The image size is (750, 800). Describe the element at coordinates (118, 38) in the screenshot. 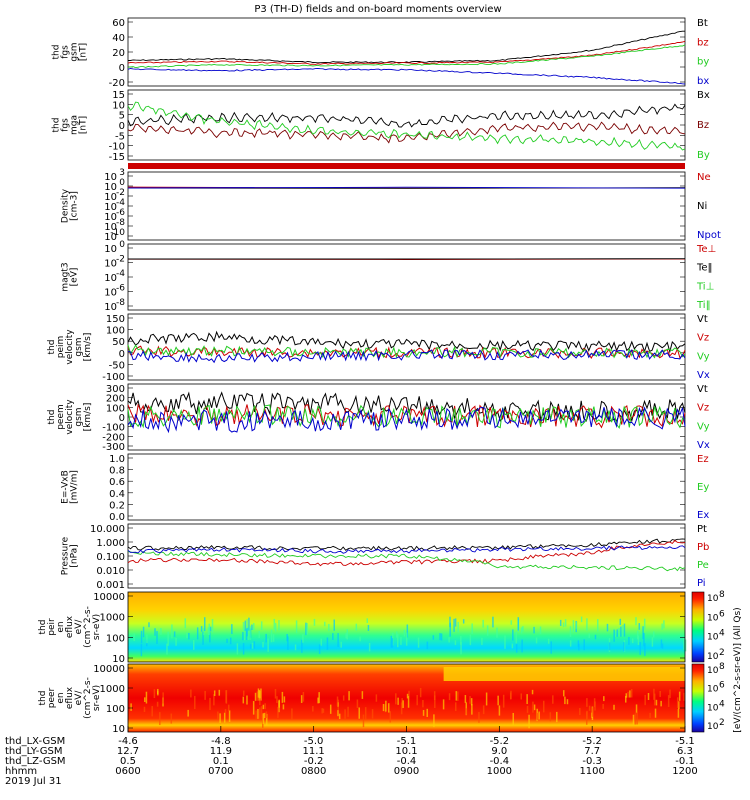

I see `y-tick-label: 40` at that location.